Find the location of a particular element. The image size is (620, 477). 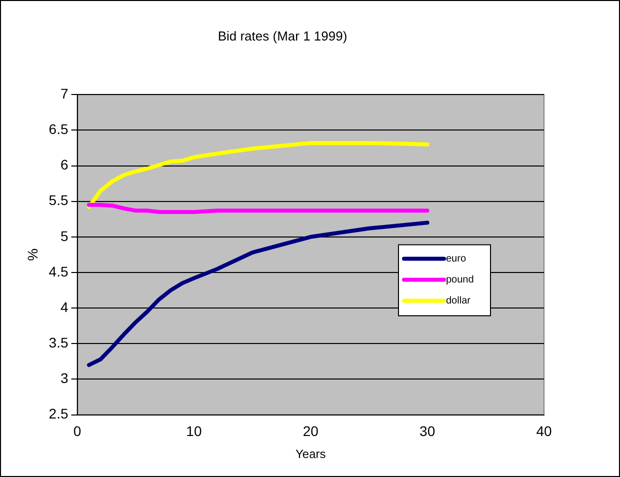

y-tick-label: 4 is located at coordinates (64, 306).